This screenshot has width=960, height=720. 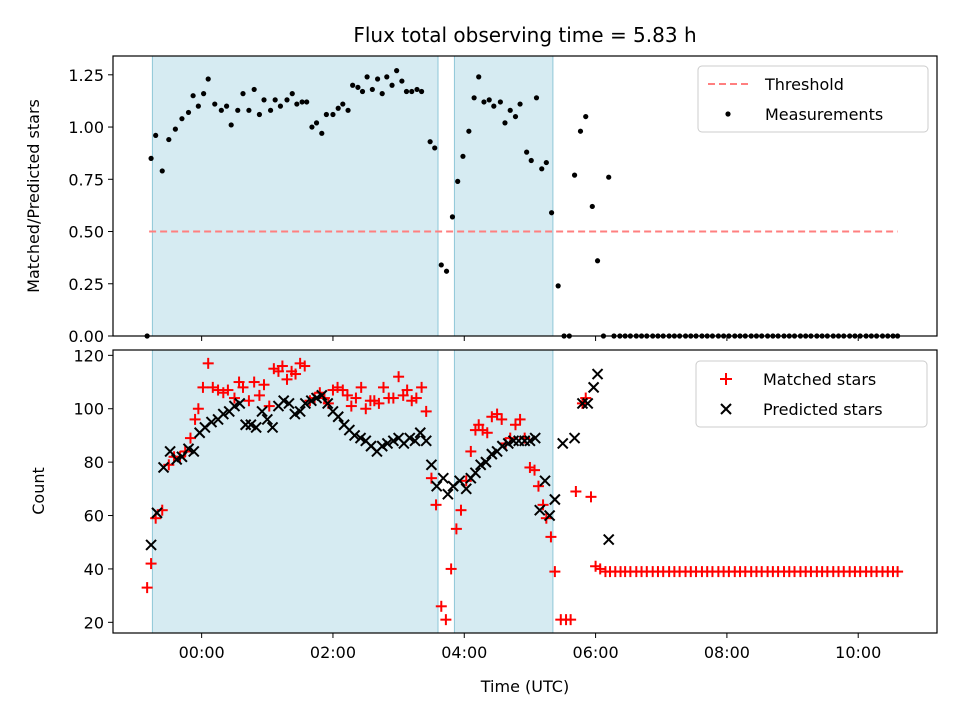 I want to click on legend-measurements-swatch, so click(x=728, y=114).